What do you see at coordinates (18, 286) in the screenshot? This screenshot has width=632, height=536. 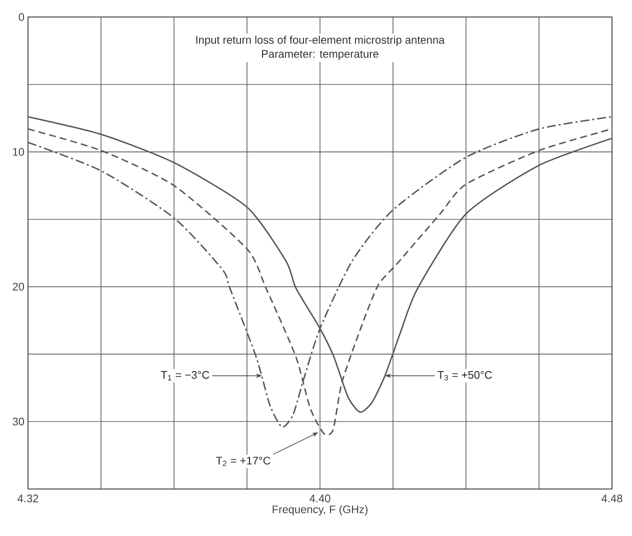 I see `y-tick-label: 20` at bounding box center [18, 286].